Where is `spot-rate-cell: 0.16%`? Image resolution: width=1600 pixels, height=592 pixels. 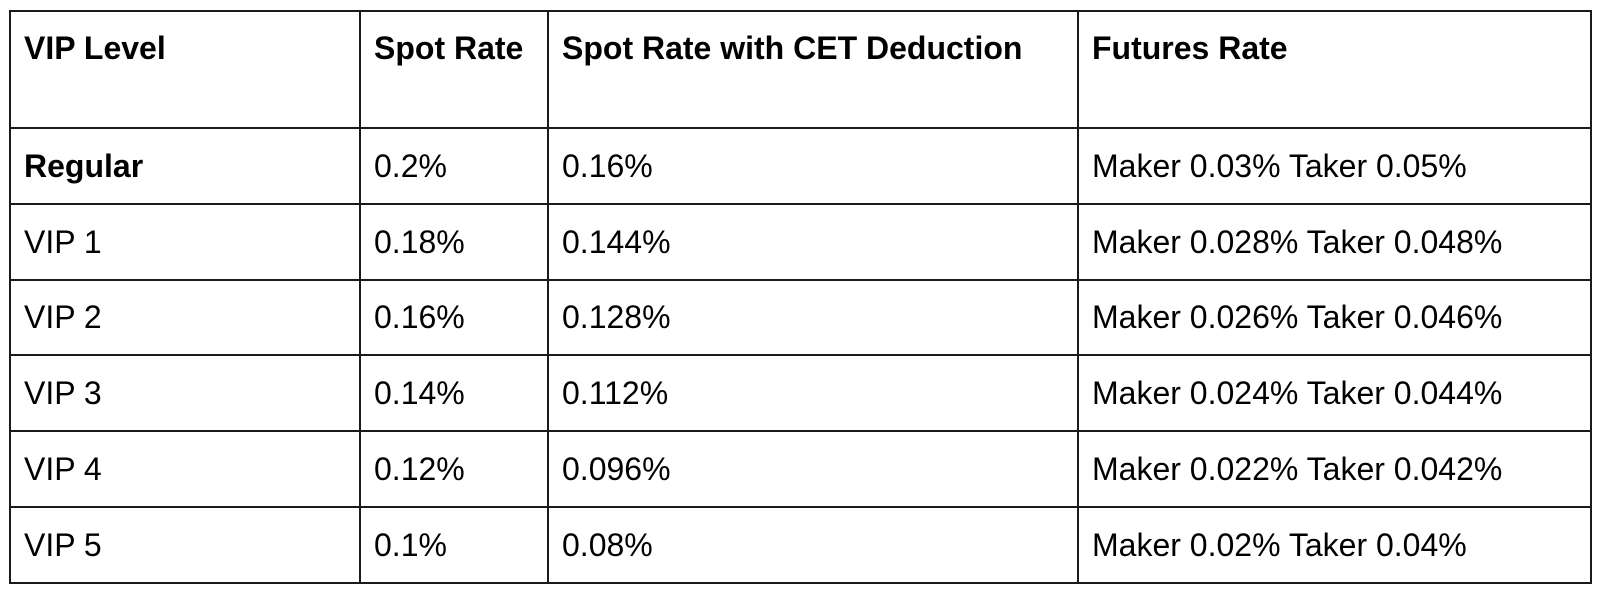 spot-rate-cell: 0.16% is located at coordinates (454, 317).